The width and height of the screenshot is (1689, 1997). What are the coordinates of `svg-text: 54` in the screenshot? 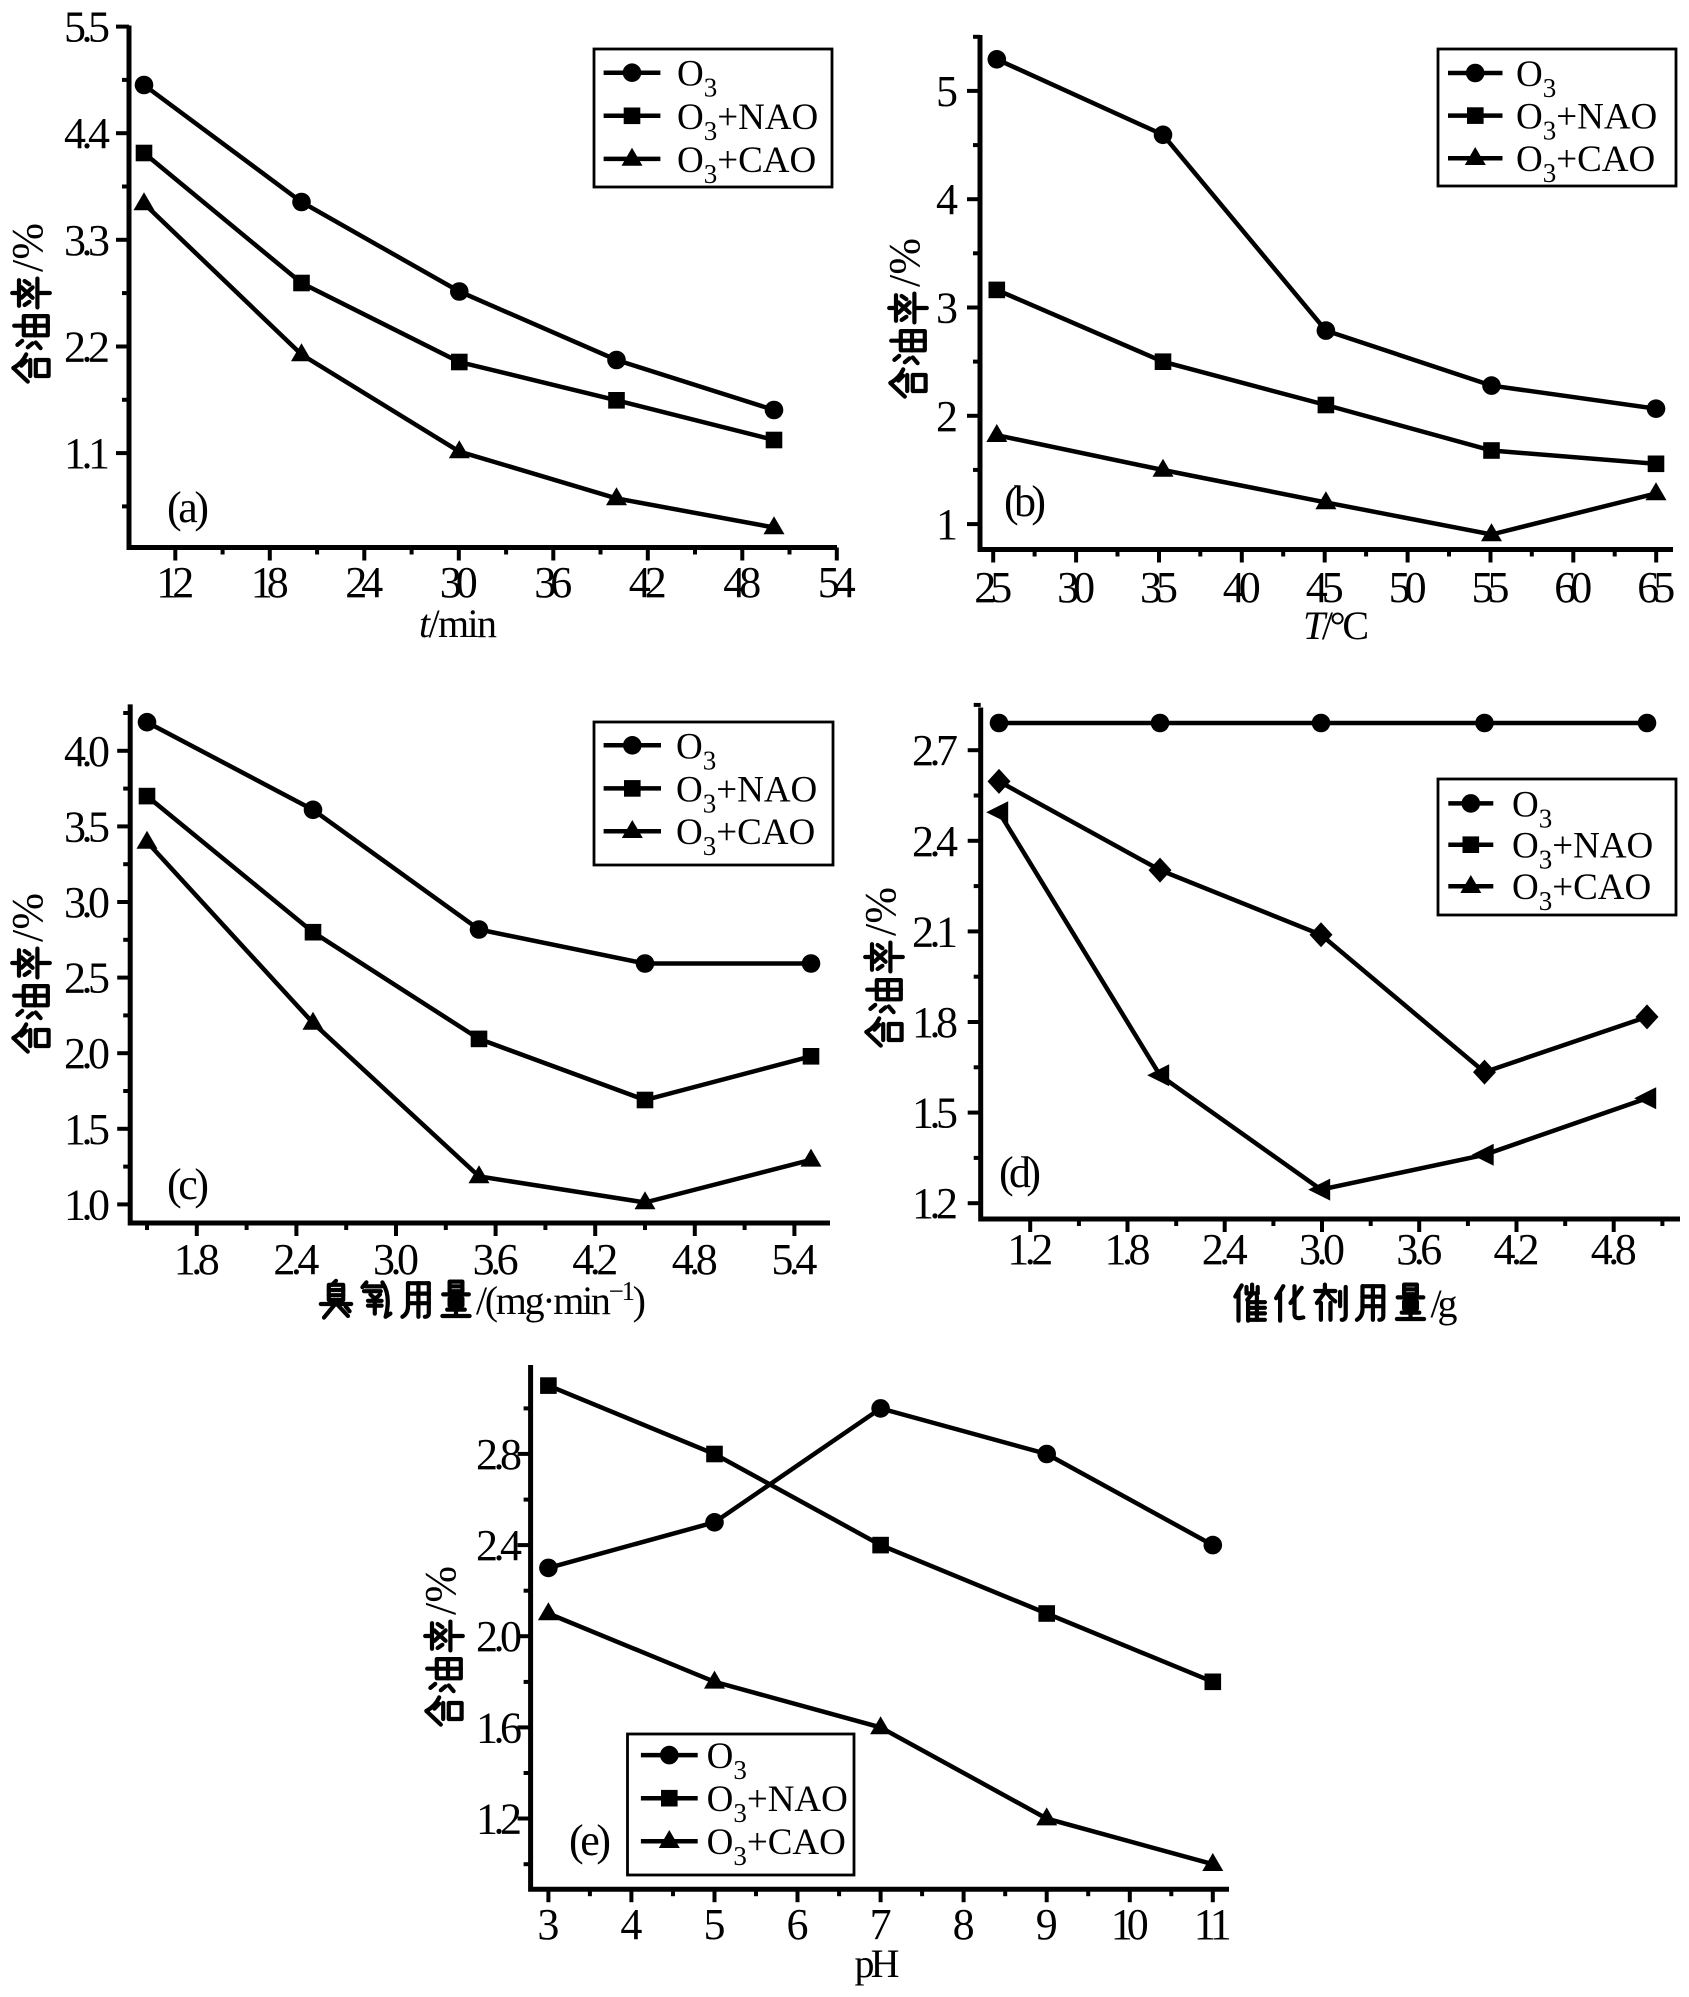 It's located at (837, 582).